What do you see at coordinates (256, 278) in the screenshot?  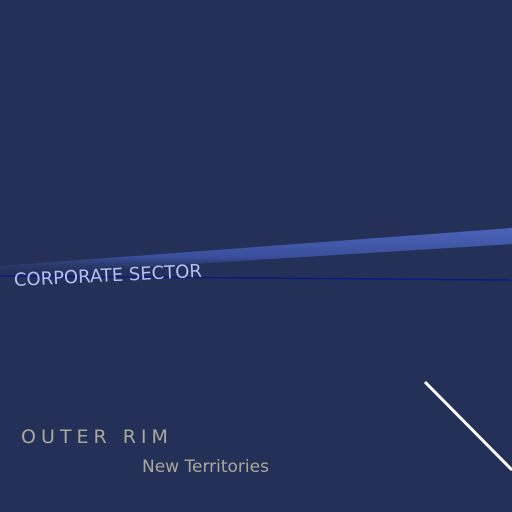 I see `corporate-sector-boundary` at bounding box center [256, 278].